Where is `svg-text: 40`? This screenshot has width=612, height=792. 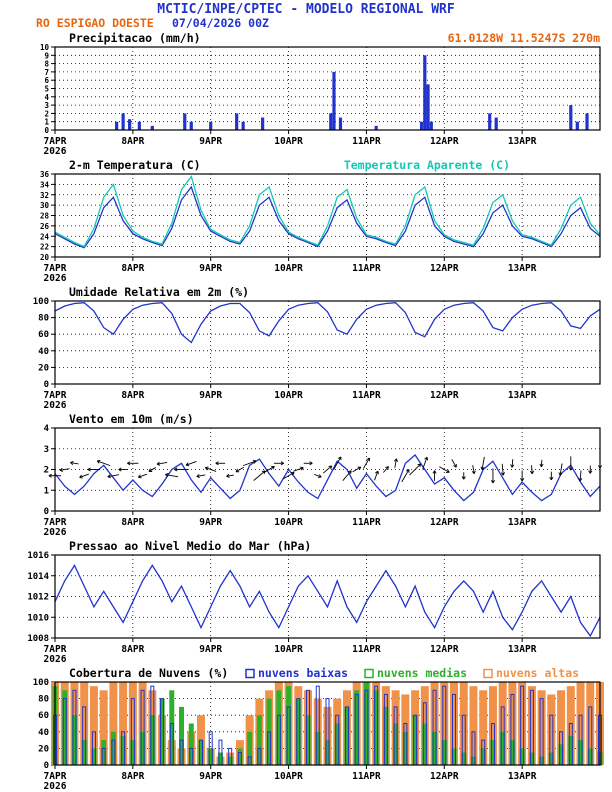 svg-text: 40 is located at coordinates (43, 733).